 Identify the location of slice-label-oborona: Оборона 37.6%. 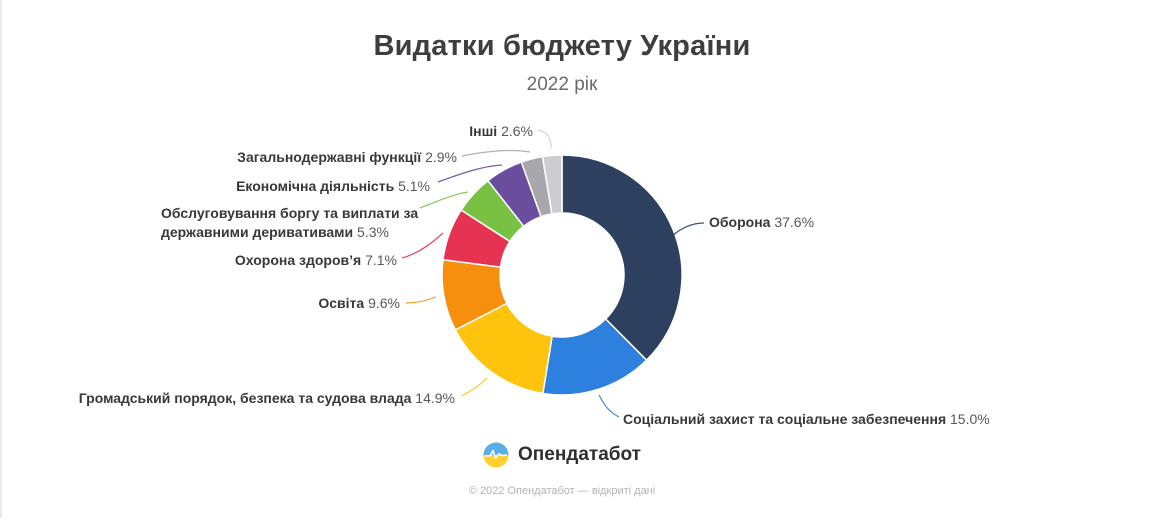
(761, 222).